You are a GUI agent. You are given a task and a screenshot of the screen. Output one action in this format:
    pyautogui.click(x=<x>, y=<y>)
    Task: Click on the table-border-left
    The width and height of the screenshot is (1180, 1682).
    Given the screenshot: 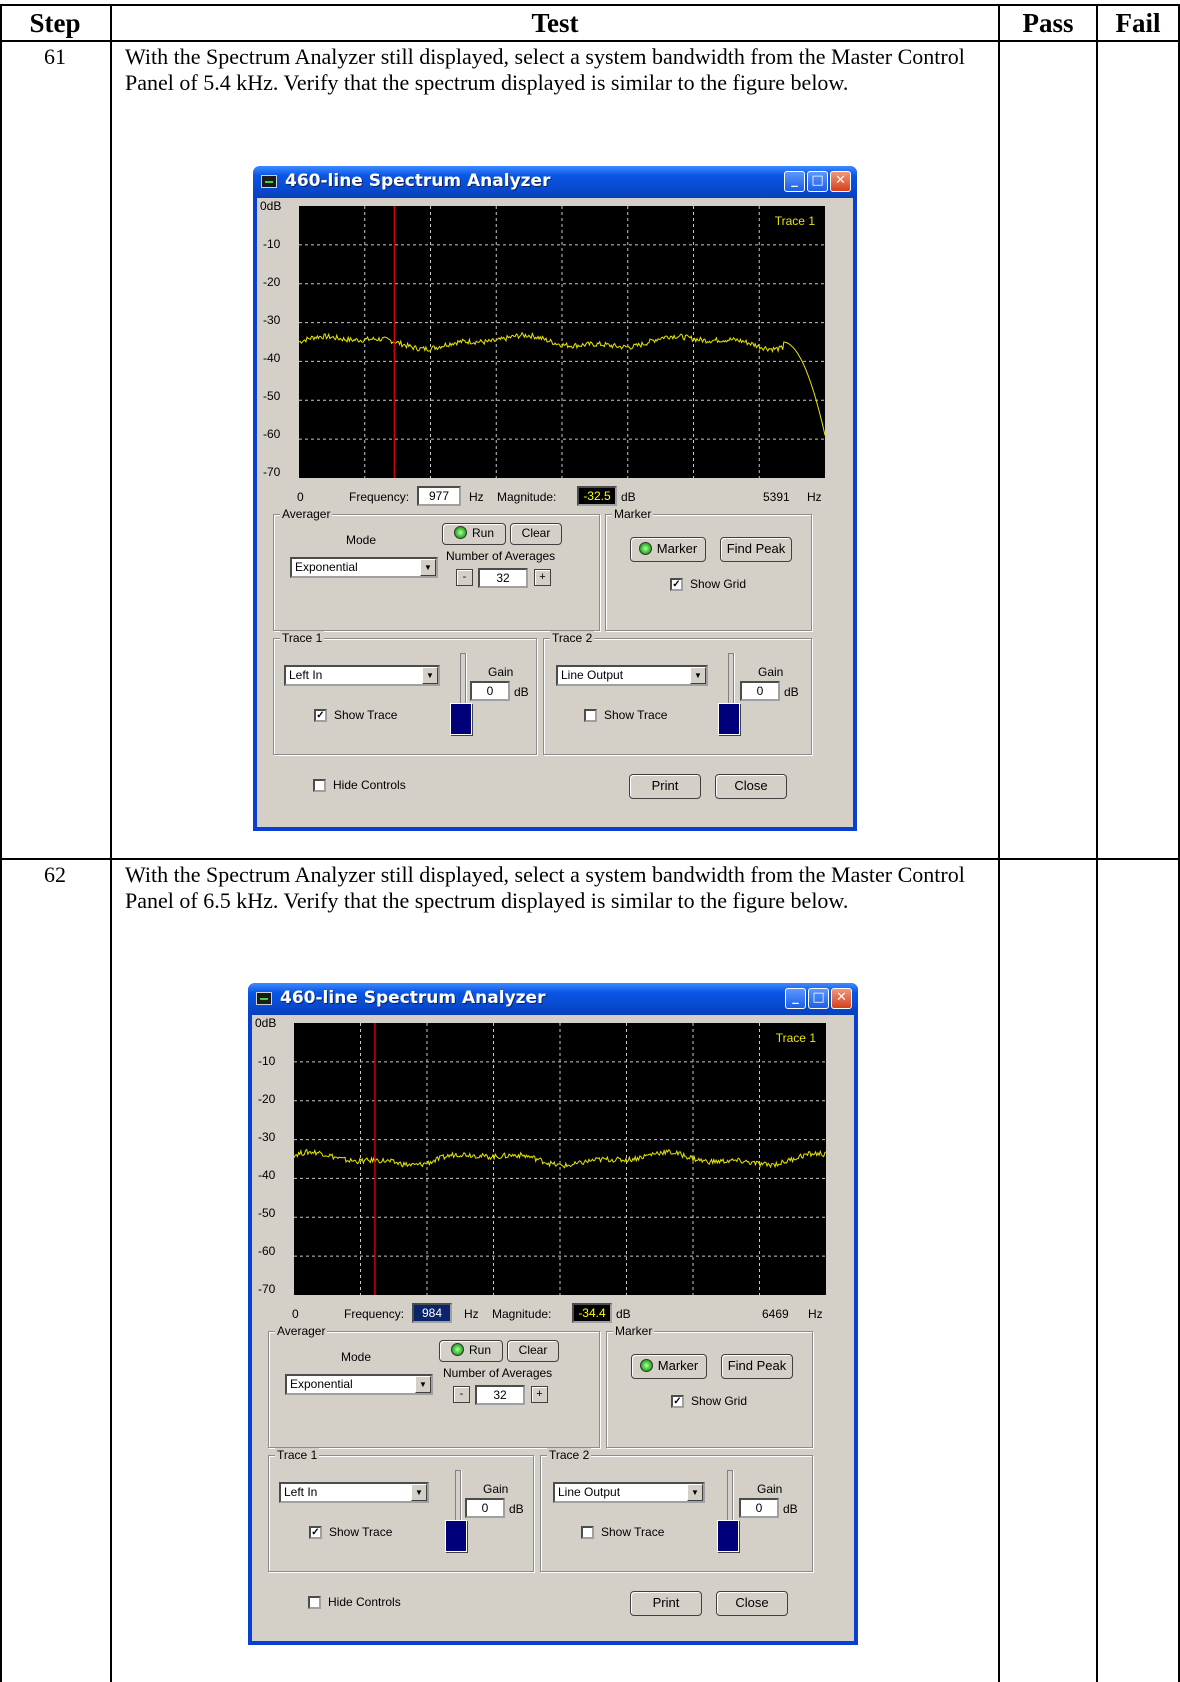 What is the action you would take?
    pyautogui.click(x=1, y=843)
    